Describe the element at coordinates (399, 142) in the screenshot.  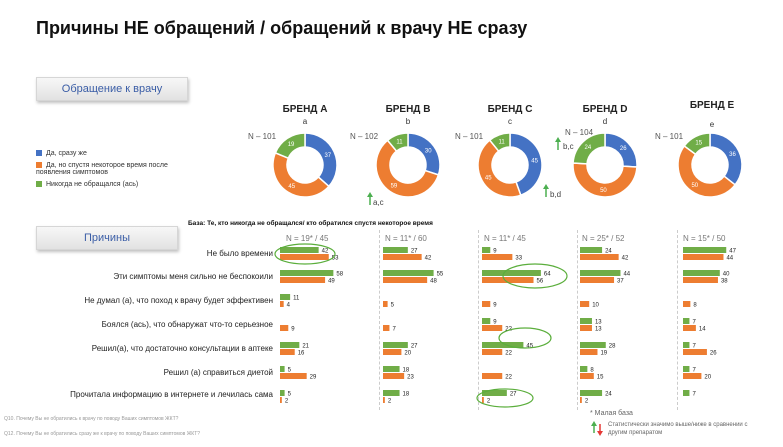
I see `donut-value-label: 11` at that location.